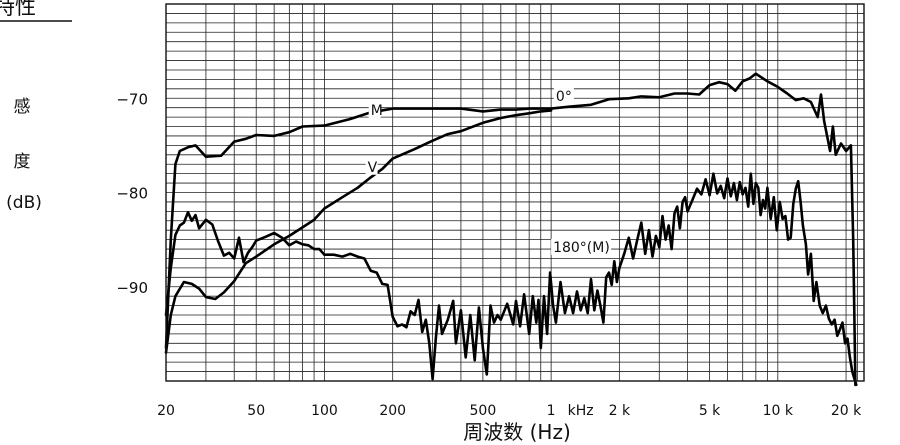 The image size is (900, 445). I want to click on x-tick-label: 10 k, so click(778, 411).